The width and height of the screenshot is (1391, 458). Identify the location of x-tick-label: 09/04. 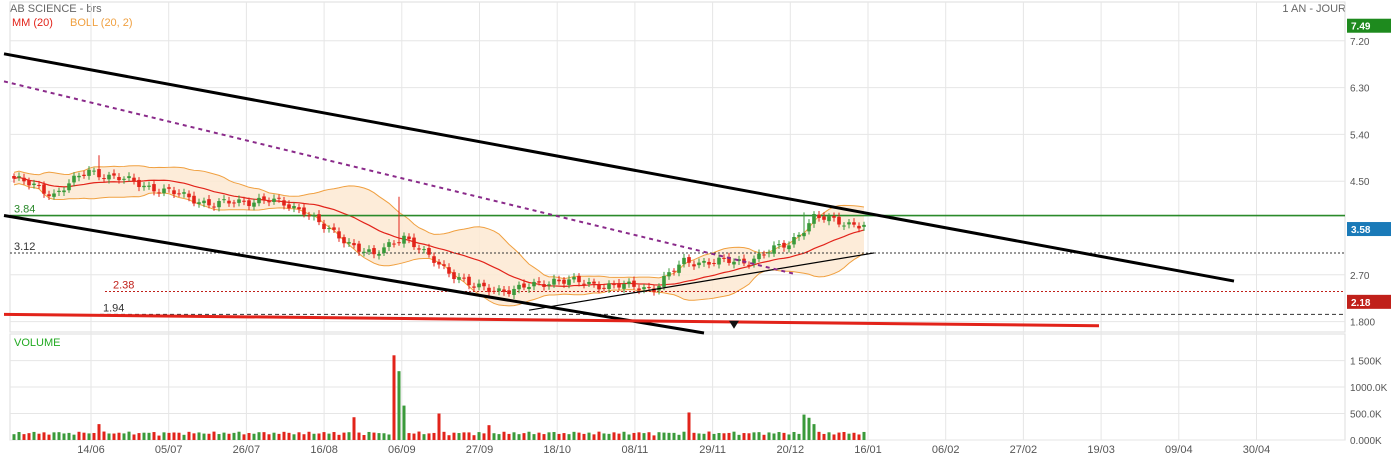
(1179, 450).